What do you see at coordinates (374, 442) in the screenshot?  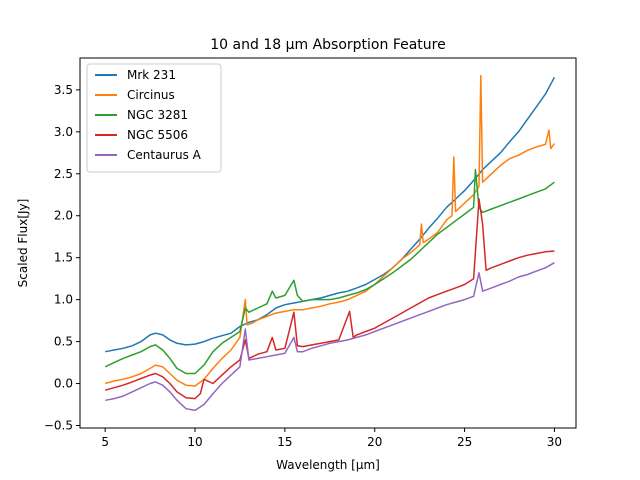 I see `x-tick-label-3: 20` at bounding box center [374, 442].